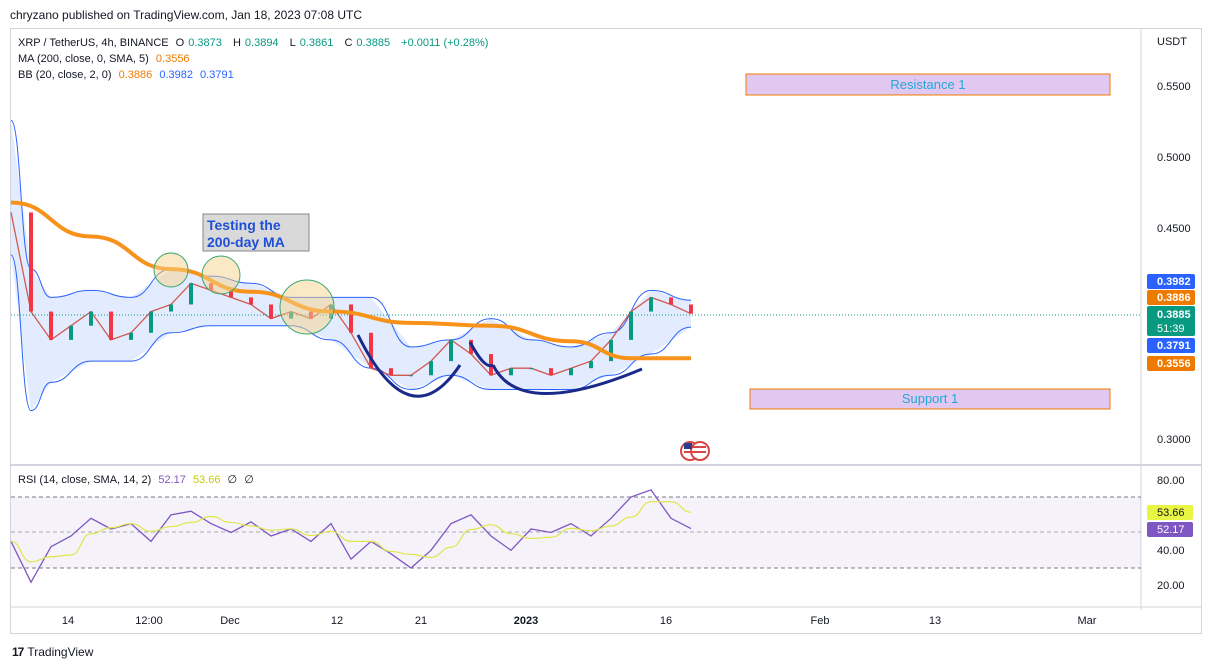 The image size is (1213, 670). I want to click on rsi-tag-ma, so click(1170, 512).